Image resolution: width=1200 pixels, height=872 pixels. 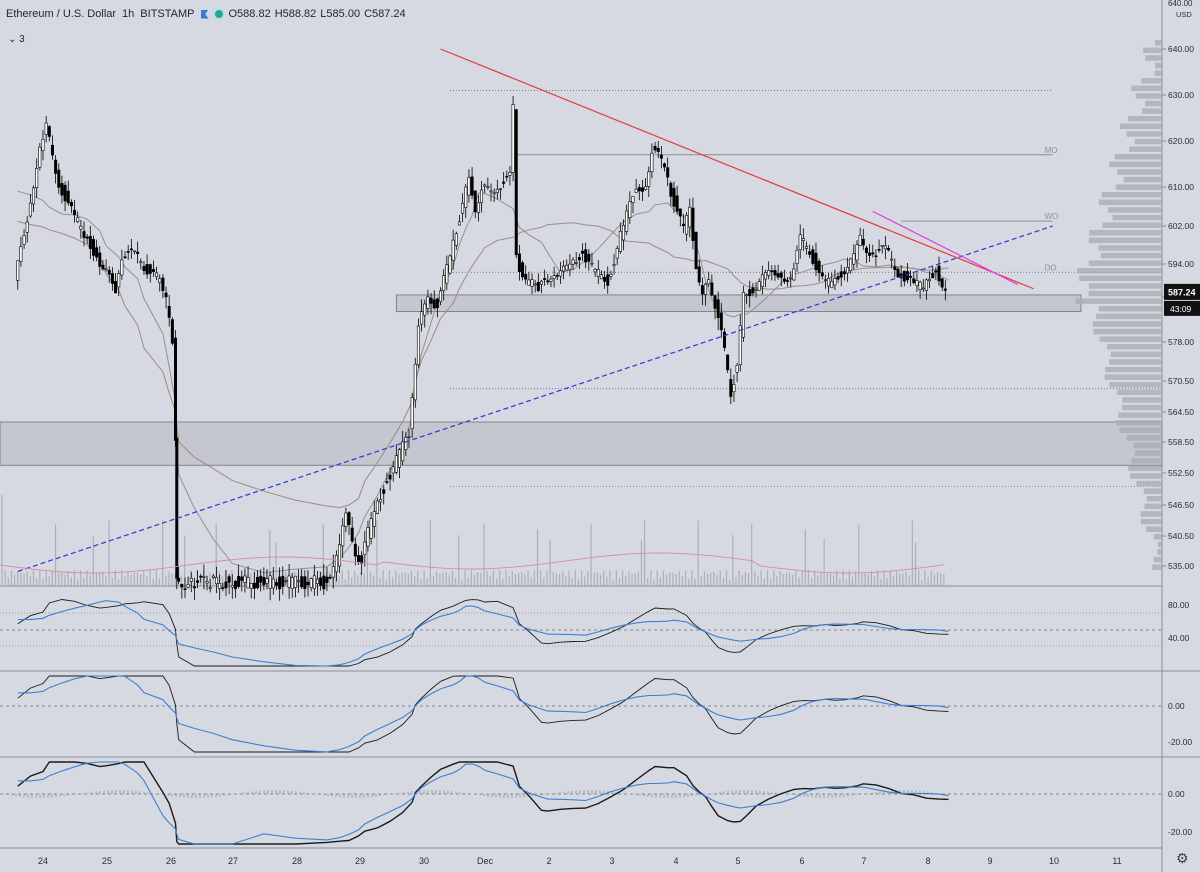 I want to click on price-tick-label: 594.00, so click(x=1181, y=264).